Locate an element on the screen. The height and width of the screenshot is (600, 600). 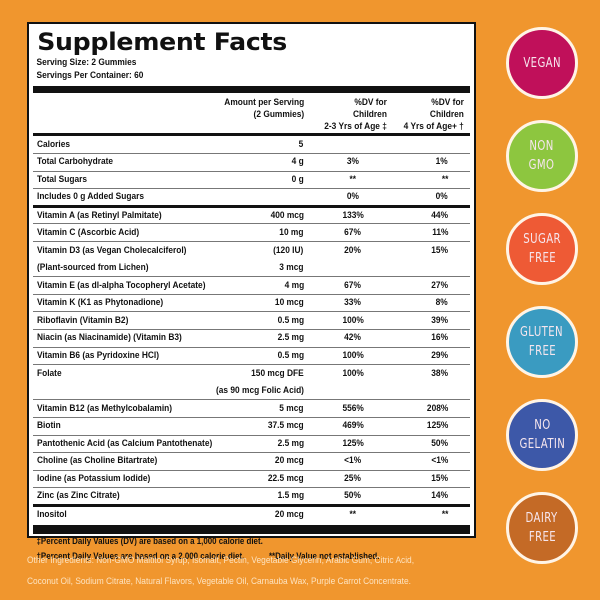
serving-size: Serving Size: 2 Gummies is located at coordinates (86, 62).